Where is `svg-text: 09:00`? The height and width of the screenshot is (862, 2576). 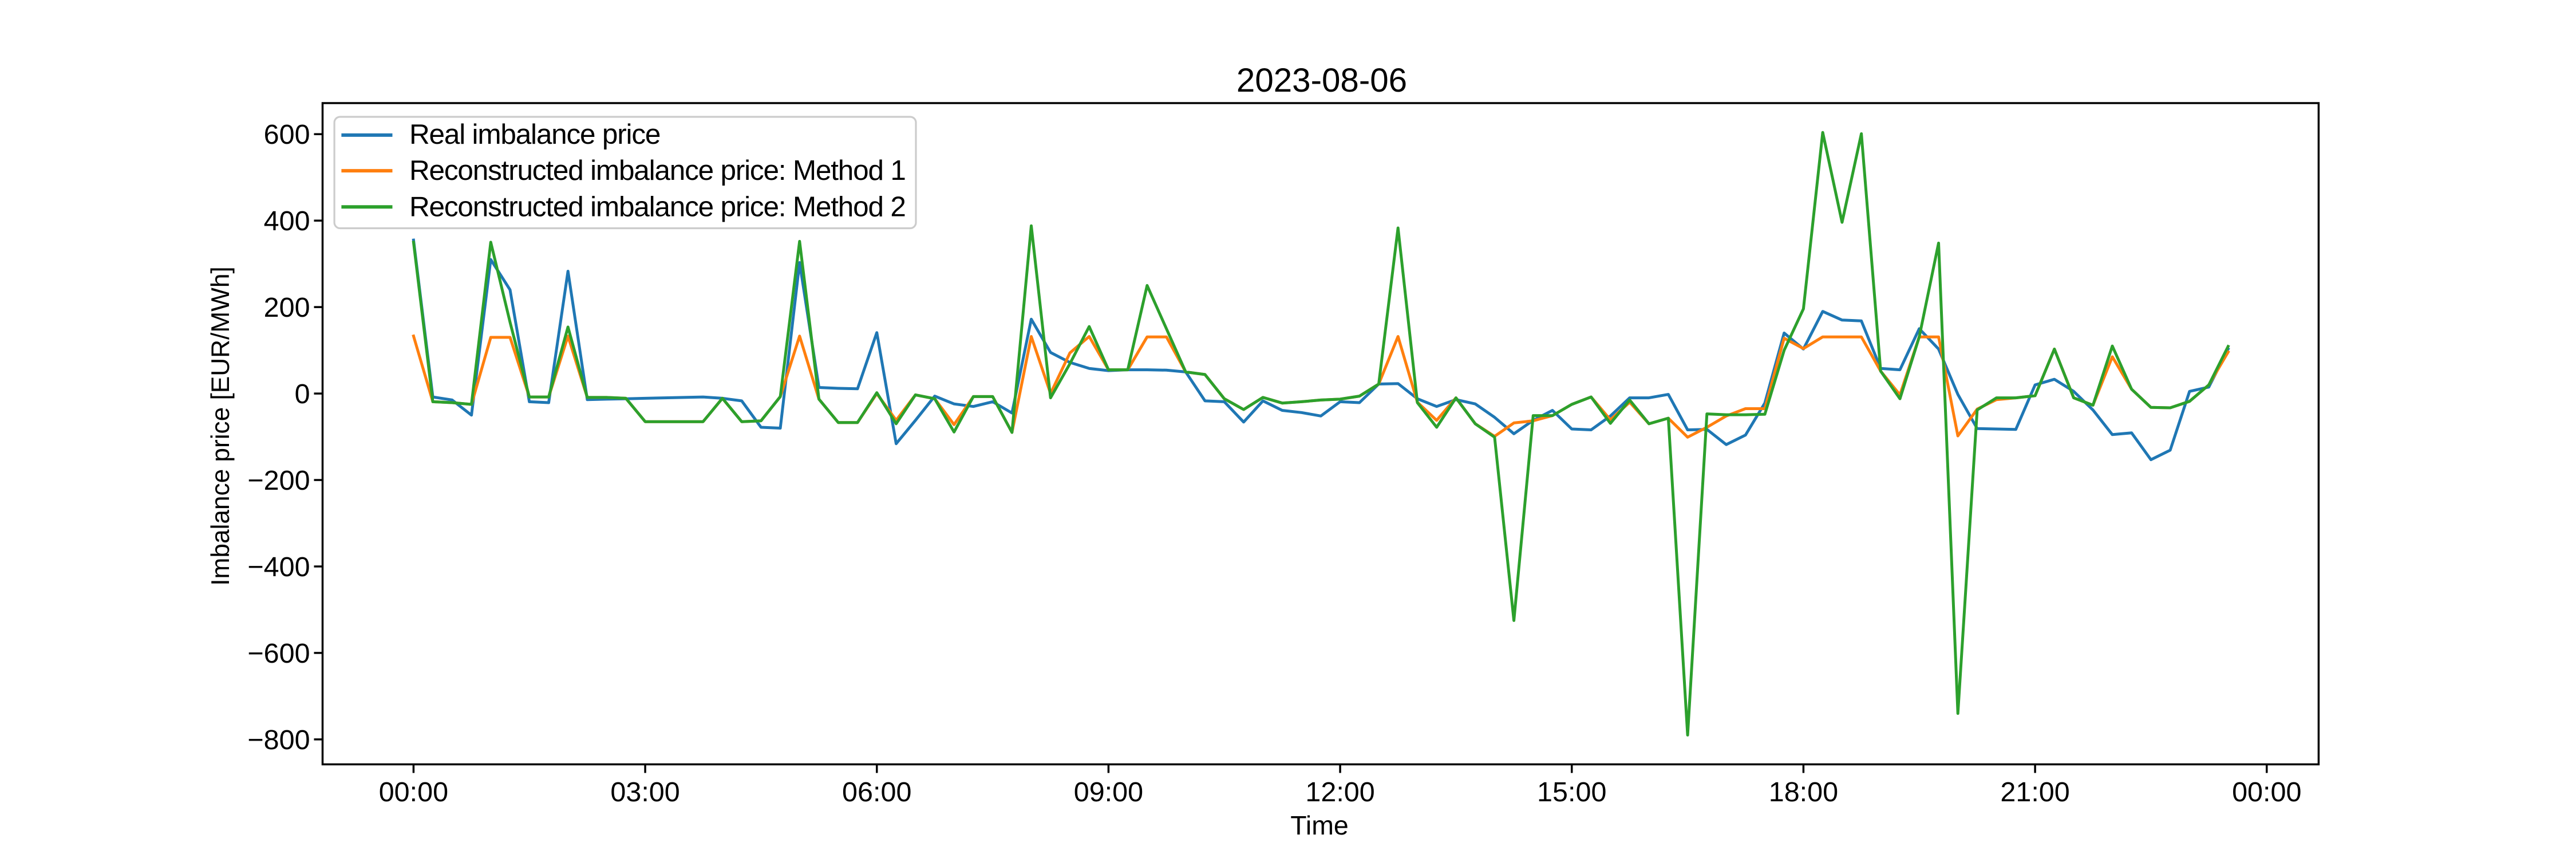
svg-text: 09:00 is located at coordinates (1108, 793).